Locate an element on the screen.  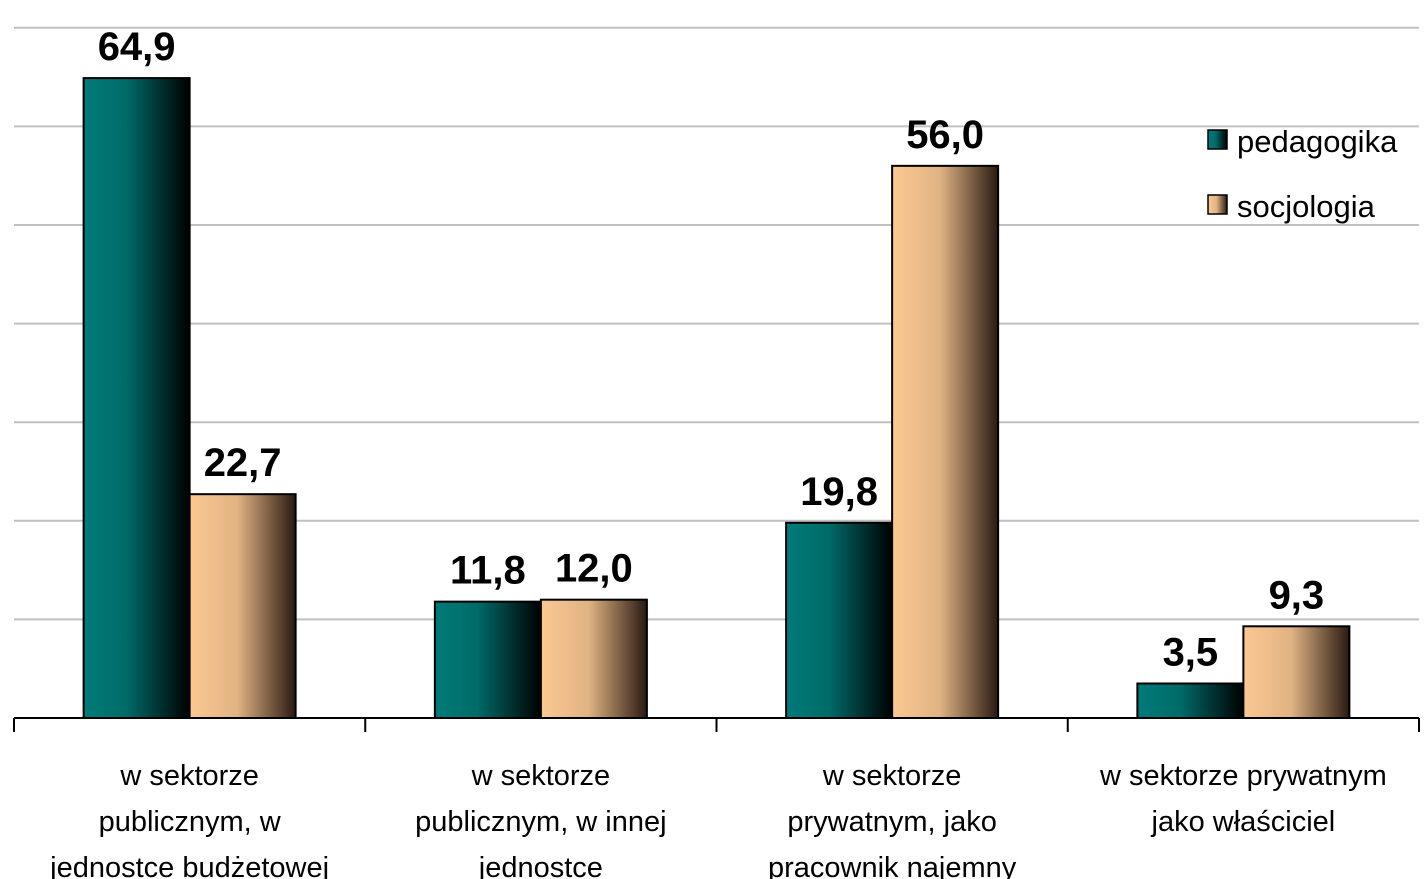
legend-swatch-pedagogika is located at coordinates (1217, 139).